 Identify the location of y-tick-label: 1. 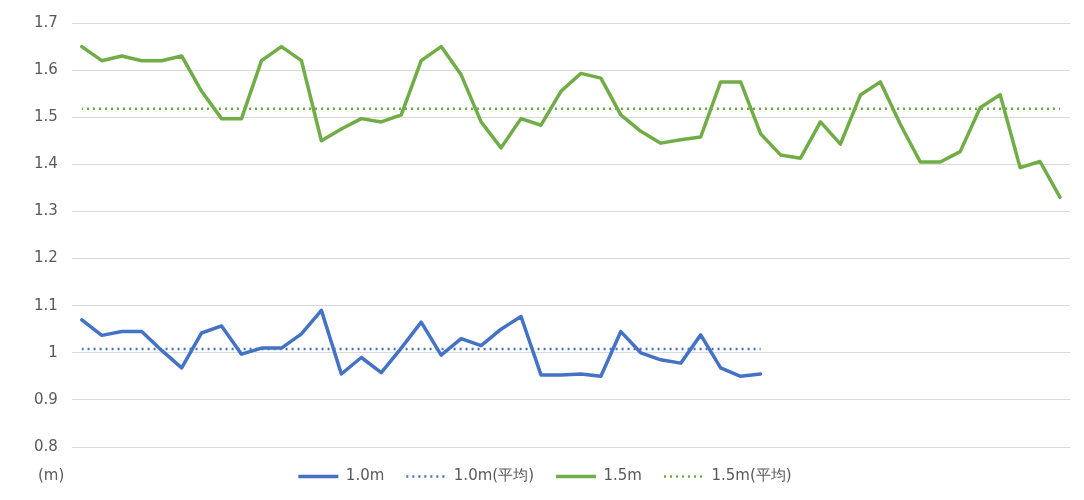
(53, 351).